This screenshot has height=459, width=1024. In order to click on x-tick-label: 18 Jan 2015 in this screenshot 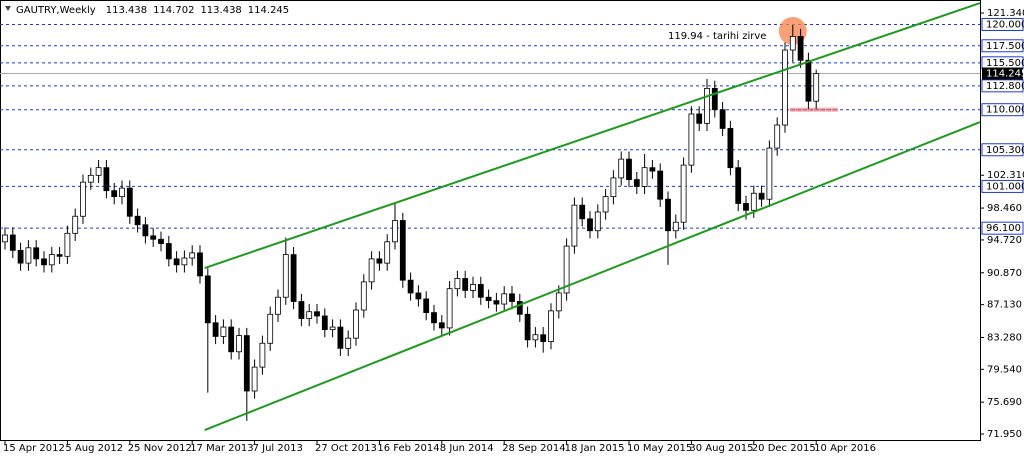, I will do `click(595, 448)`.